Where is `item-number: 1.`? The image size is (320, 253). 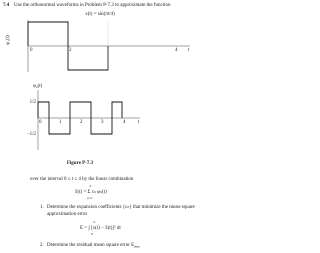
item-number: 1. is located at coordinates (42, 207).